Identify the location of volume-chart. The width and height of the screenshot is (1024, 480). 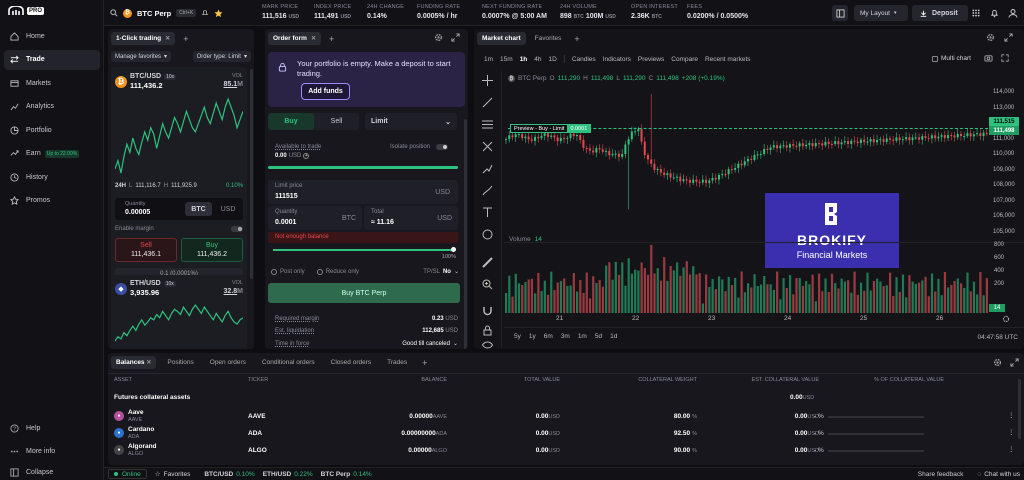
(746, 279).